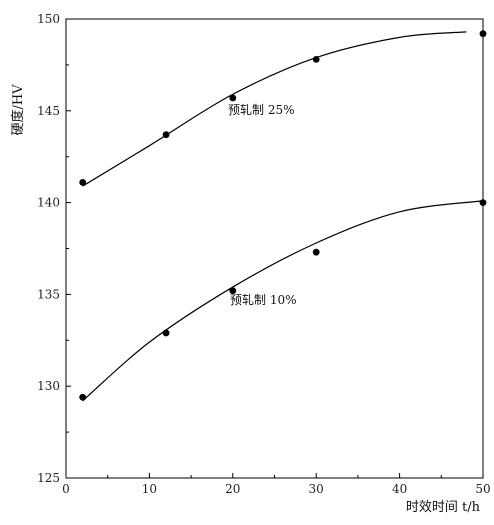 Image resolution: width=494 pixels, height=525 pixels. I want to click on y-tick-label-135: 135, so click(48, 294).